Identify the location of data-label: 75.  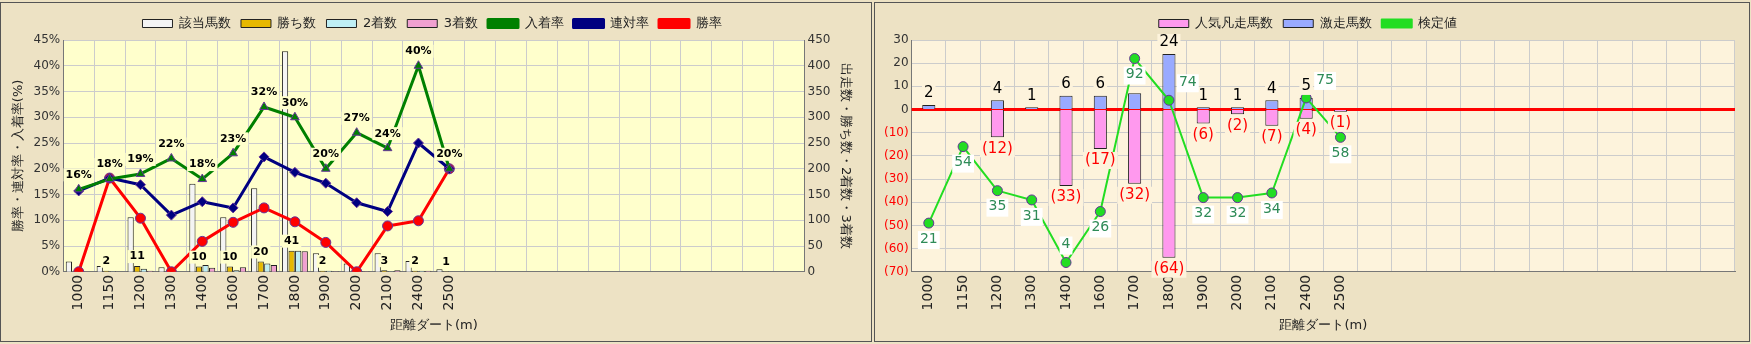
(1325, 78).